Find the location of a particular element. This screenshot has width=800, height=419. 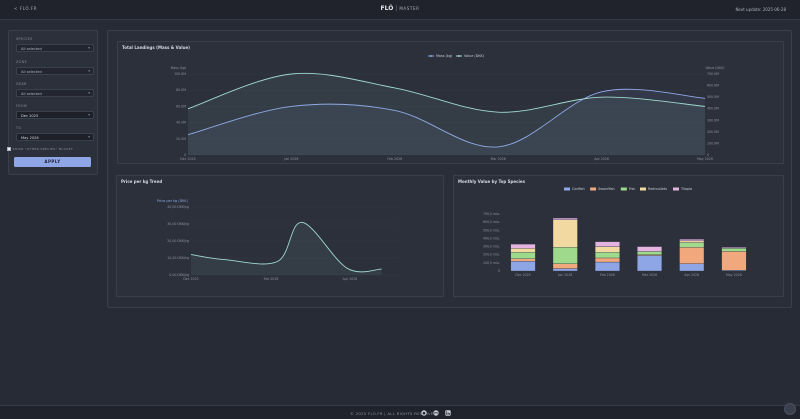

y-tick-right: 600.0M is located at coordinates (713, 86).